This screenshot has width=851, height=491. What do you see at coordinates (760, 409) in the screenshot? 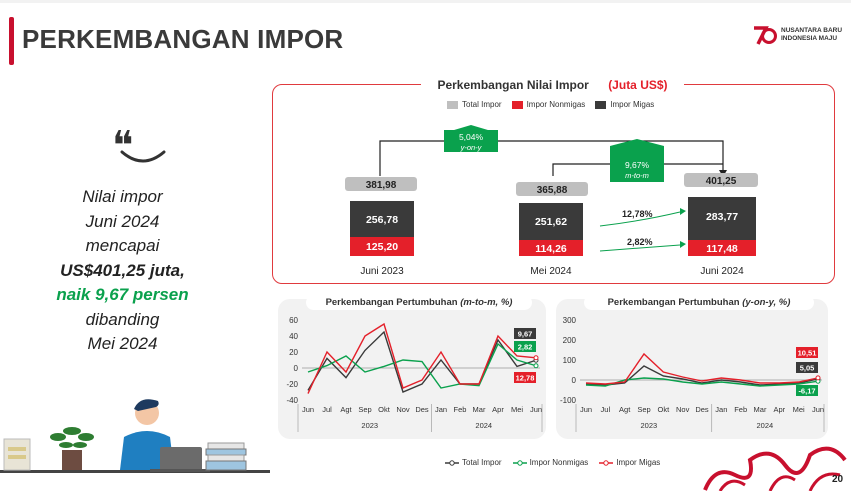
I see `x-tick-label: Mar` at bounding box center [760, 409].